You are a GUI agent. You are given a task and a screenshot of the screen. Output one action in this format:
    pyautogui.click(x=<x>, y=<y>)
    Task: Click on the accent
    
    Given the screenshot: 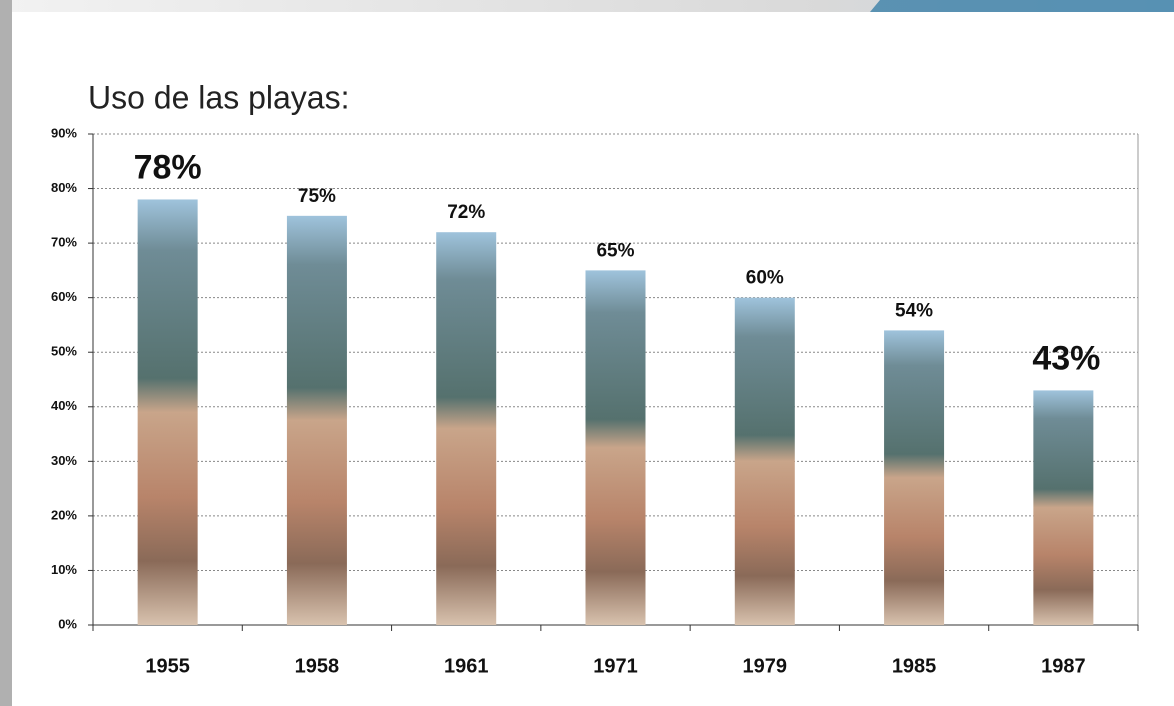 What is the action you would take?
    pyautogui.click(x=1022, y=6)
    